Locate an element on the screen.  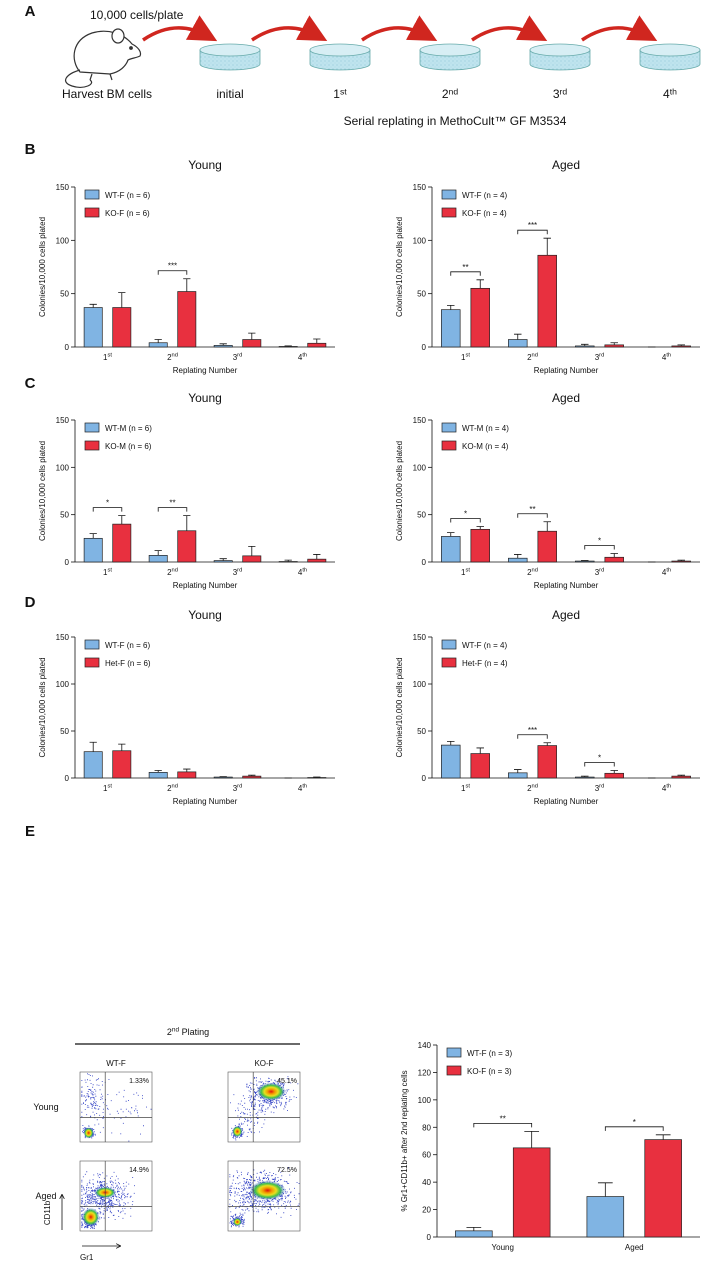
chart-title: Young is located at coordinates (205, 615).